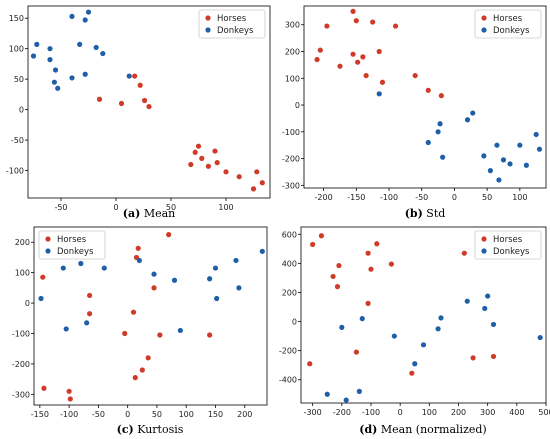  I want to click on y-tick-label-b: -100, so click(291, 132).